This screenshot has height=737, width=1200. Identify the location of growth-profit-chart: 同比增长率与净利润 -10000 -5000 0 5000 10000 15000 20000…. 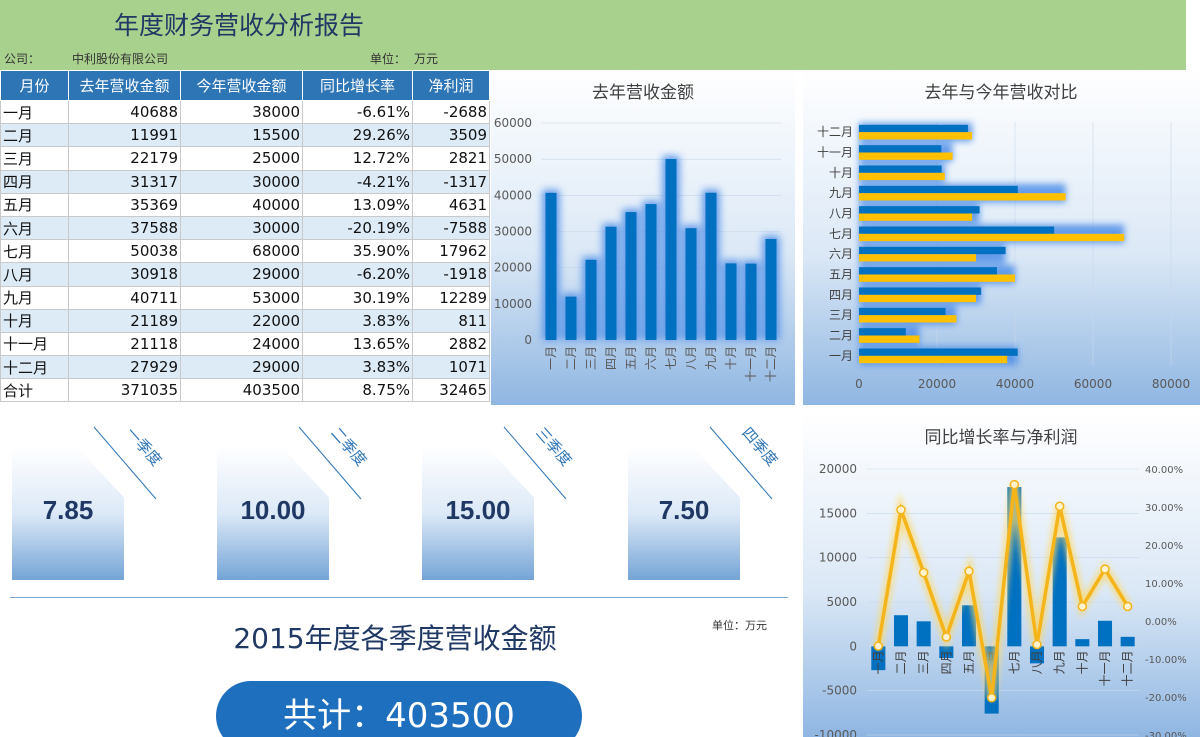
(1001, 575).